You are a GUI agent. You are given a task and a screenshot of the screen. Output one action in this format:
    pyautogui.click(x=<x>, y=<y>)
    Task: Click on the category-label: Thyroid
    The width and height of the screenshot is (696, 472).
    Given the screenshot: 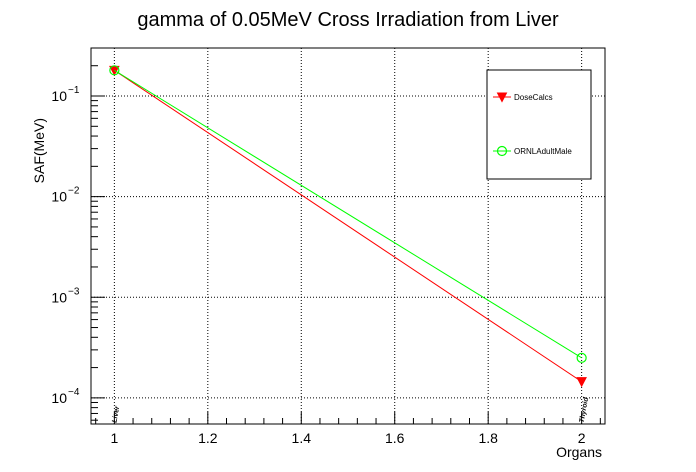 What is the action you would take?
    pyautogui.click(x=584, y=409)
    